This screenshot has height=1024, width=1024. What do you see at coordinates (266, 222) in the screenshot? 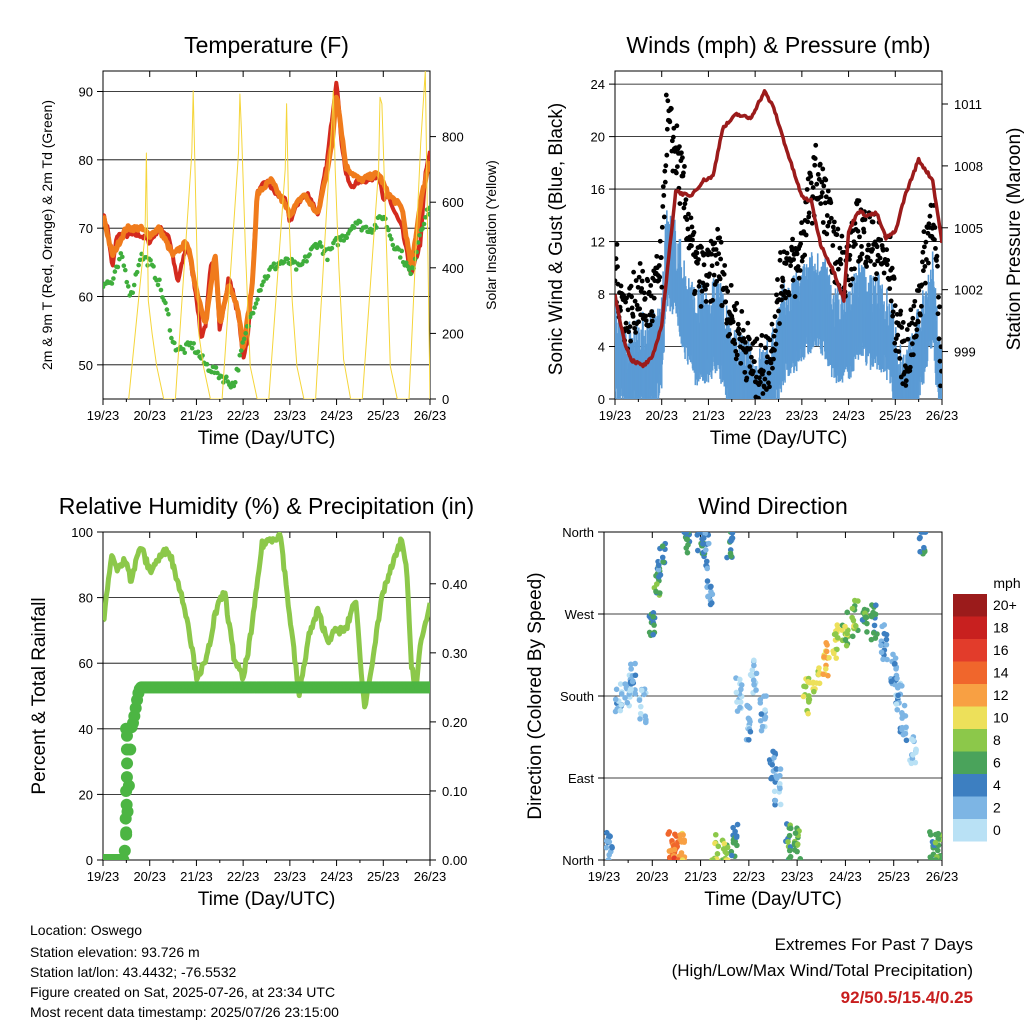
I see `temp_9m-series-line` at bounding box center [266, 222].